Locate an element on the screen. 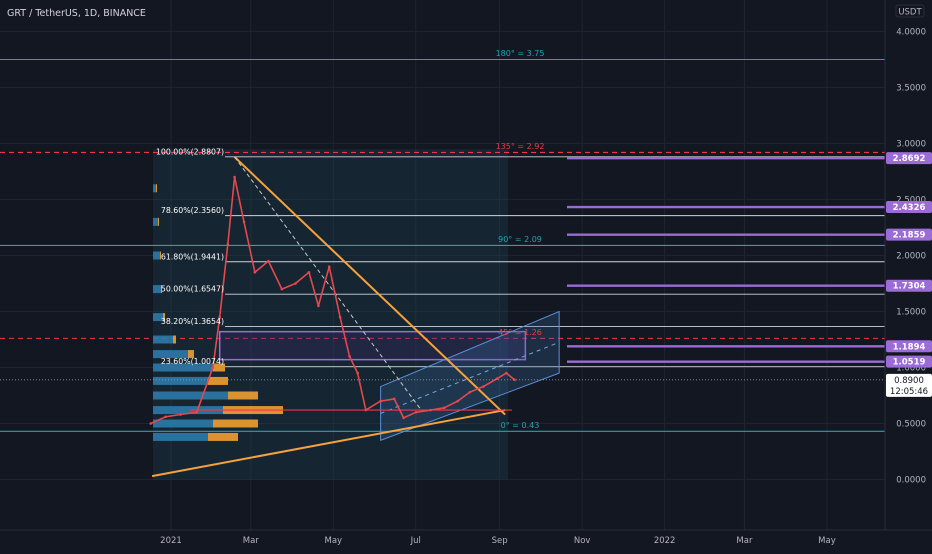  bar-countdown-label: 12:05:46 is located at coordinates (909, 392).